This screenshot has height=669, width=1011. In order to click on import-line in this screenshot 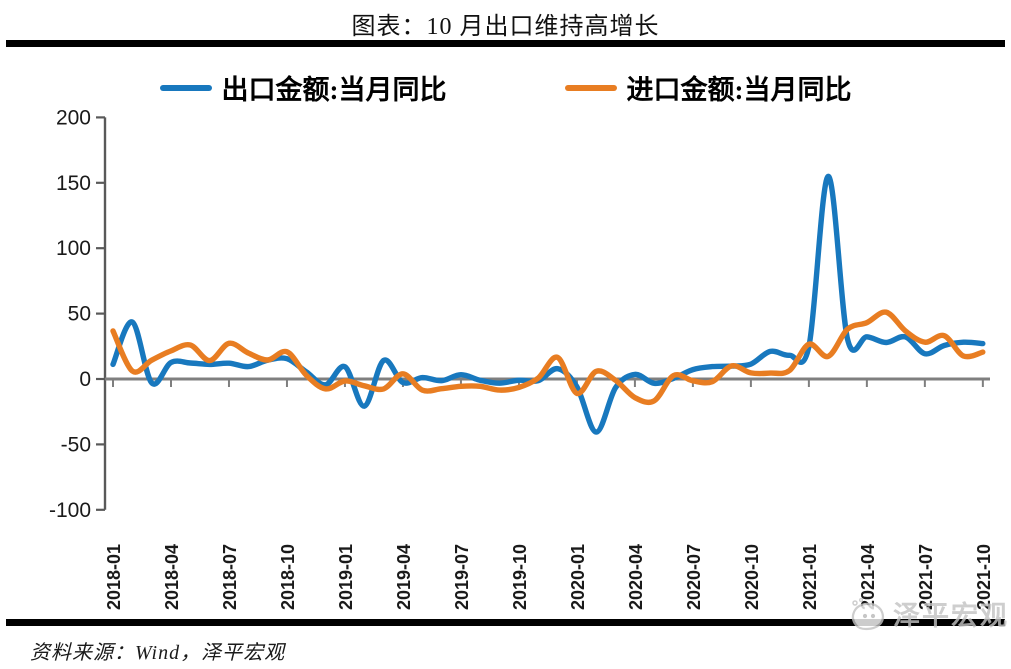, I will do `click(548, 357)`.